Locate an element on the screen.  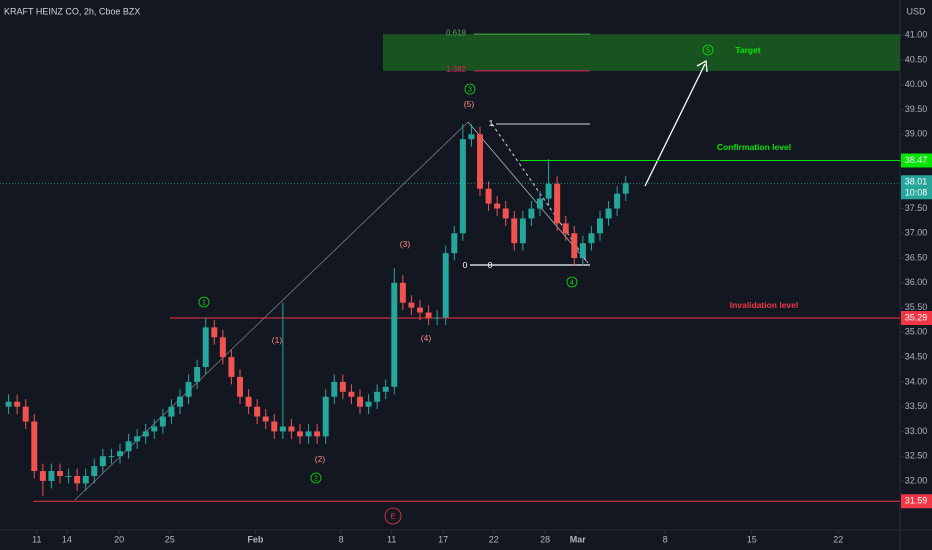
y-tick-label: 36.50 is located at coordinates (916, 257).